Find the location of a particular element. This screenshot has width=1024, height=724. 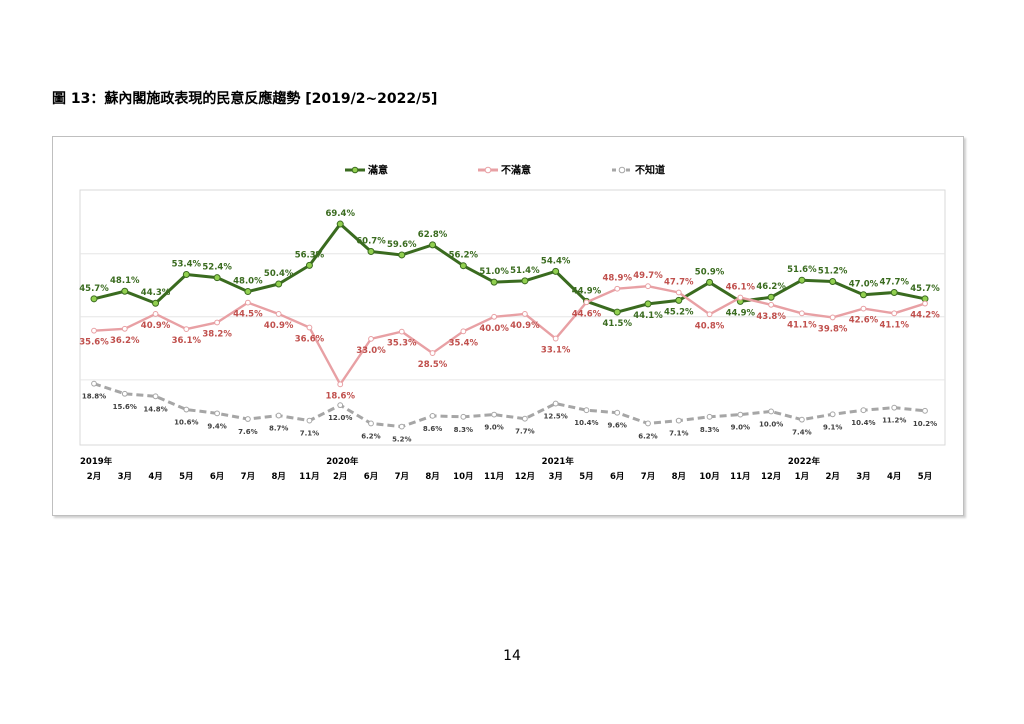

data-label: 18.6% is located at coordinates (340, 396).